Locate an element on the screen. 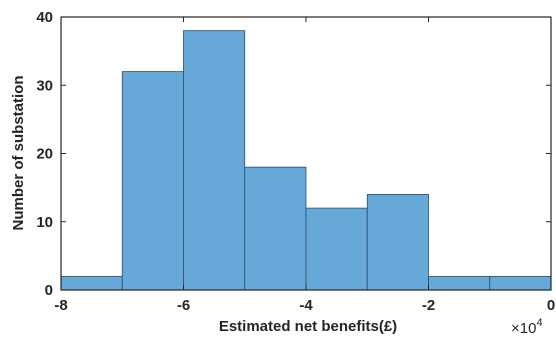  y-tick-label: 20 is located at coordinates (44, 154).